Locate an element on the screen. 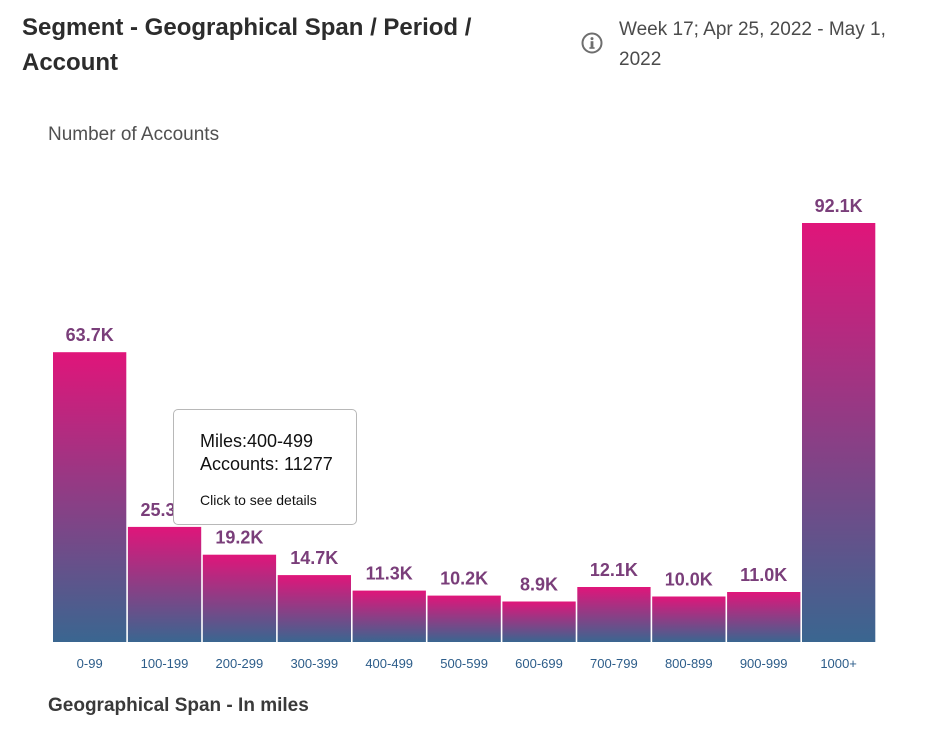 This screenshot has height=749, width=927. value-label-300-399: 14.7K is located at coordinates (314, 558).